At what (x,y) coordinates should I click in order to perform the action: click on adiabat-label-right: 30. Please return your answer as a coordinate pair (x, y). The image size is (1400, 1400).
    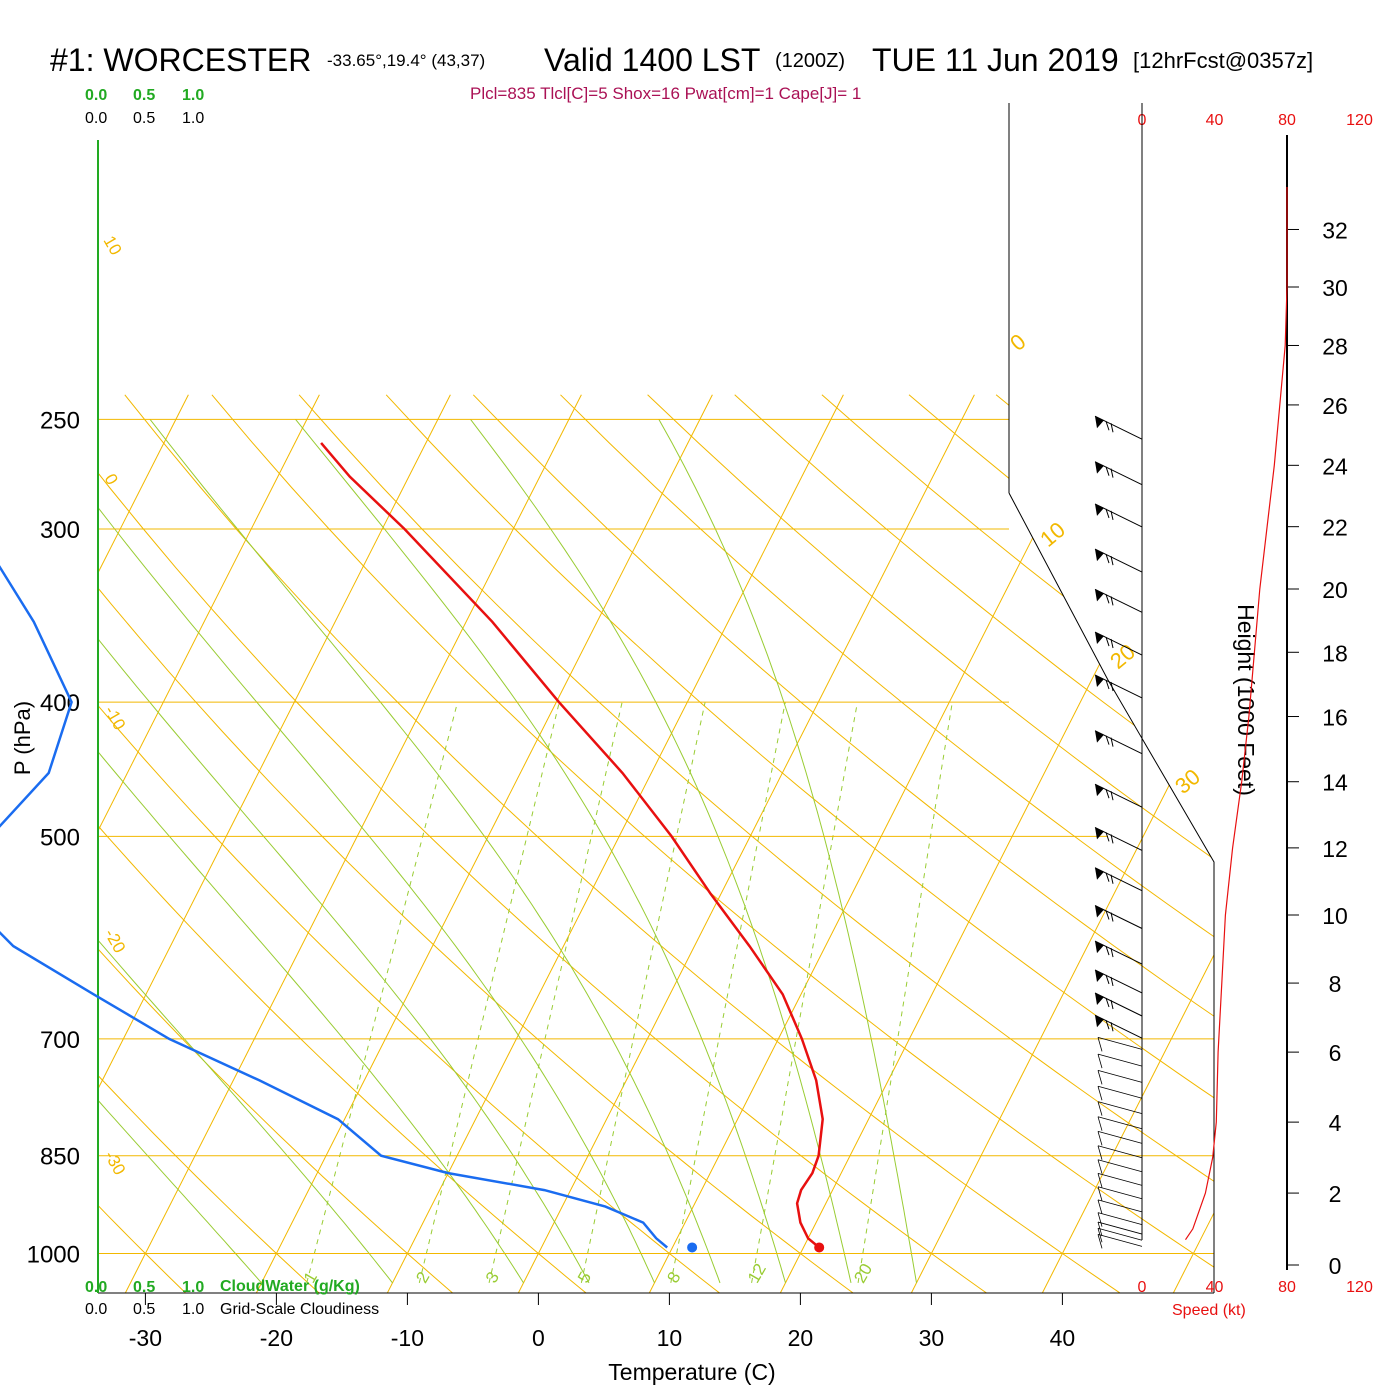
    Looking at the image, I should click on (1187, 781).